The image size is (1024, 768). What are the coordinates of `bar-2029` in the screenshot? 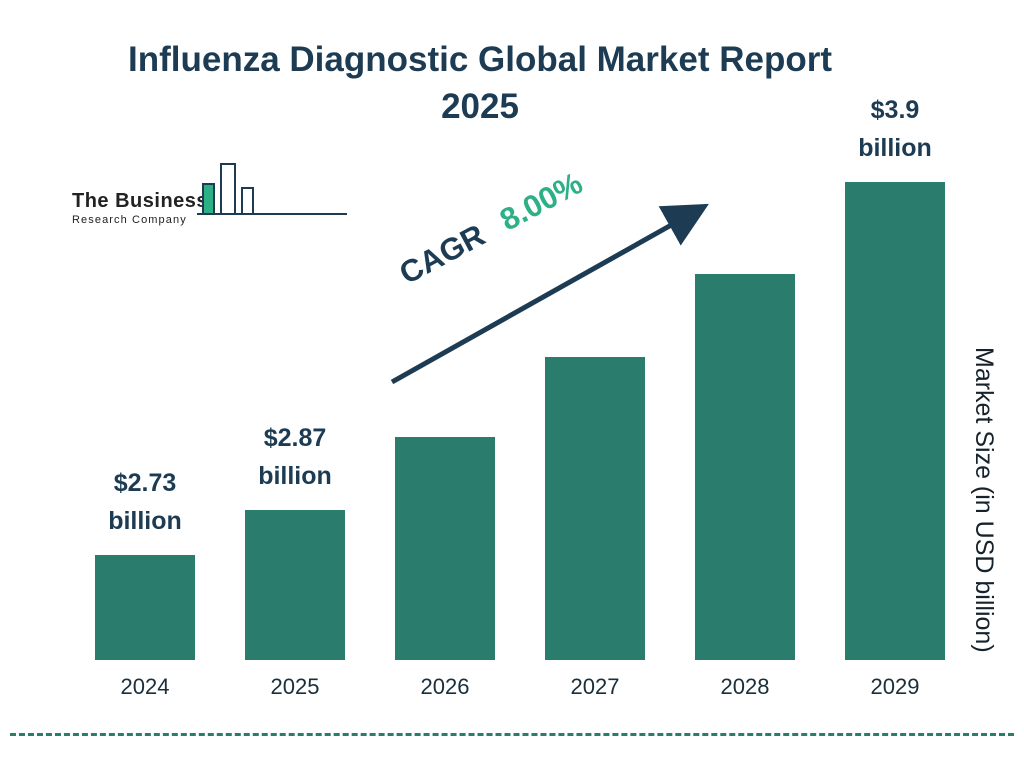 It's located at (895, 421).